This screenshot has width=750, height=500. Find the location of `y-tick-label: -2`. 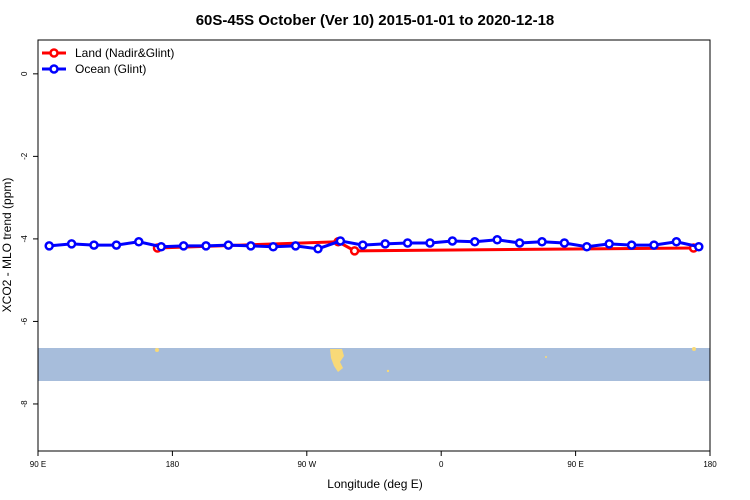

y-tick-label: -2 is located at coordinates (24, 156).